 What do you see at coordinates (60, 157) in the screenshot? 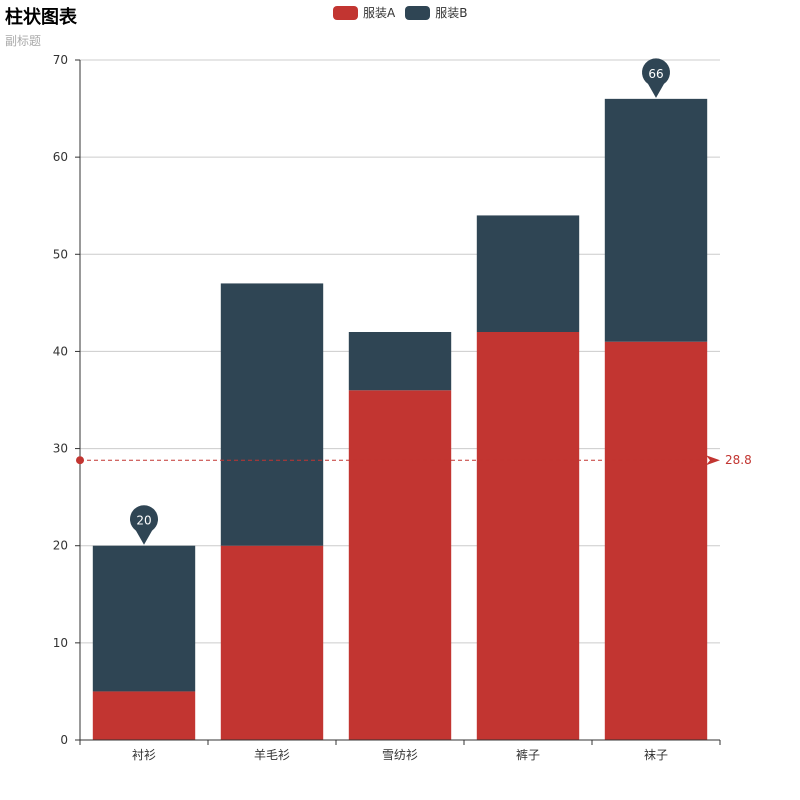
I see `y-tick-label: 60` at bounding box center [60, 157].